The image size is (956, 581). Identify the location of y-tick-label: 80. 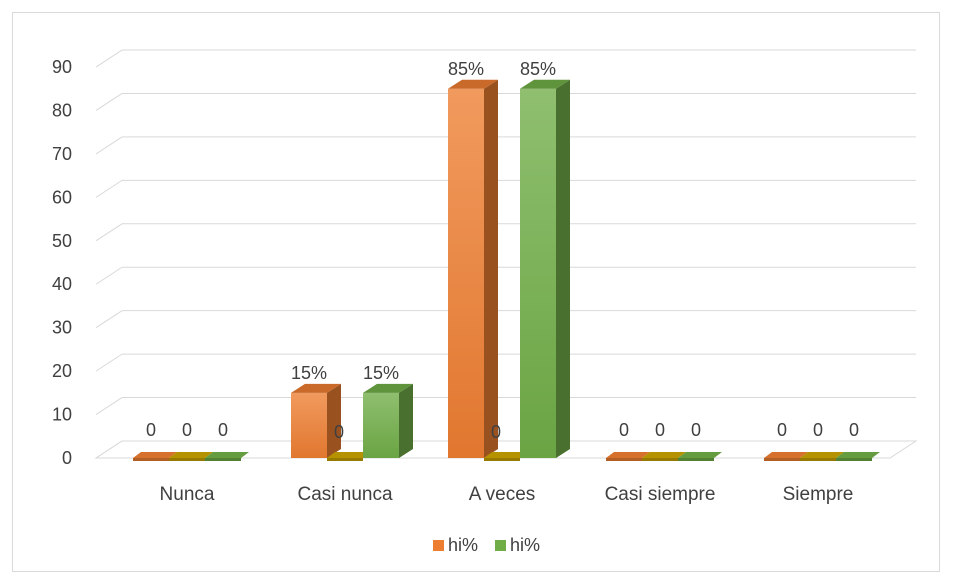
(62, 110).